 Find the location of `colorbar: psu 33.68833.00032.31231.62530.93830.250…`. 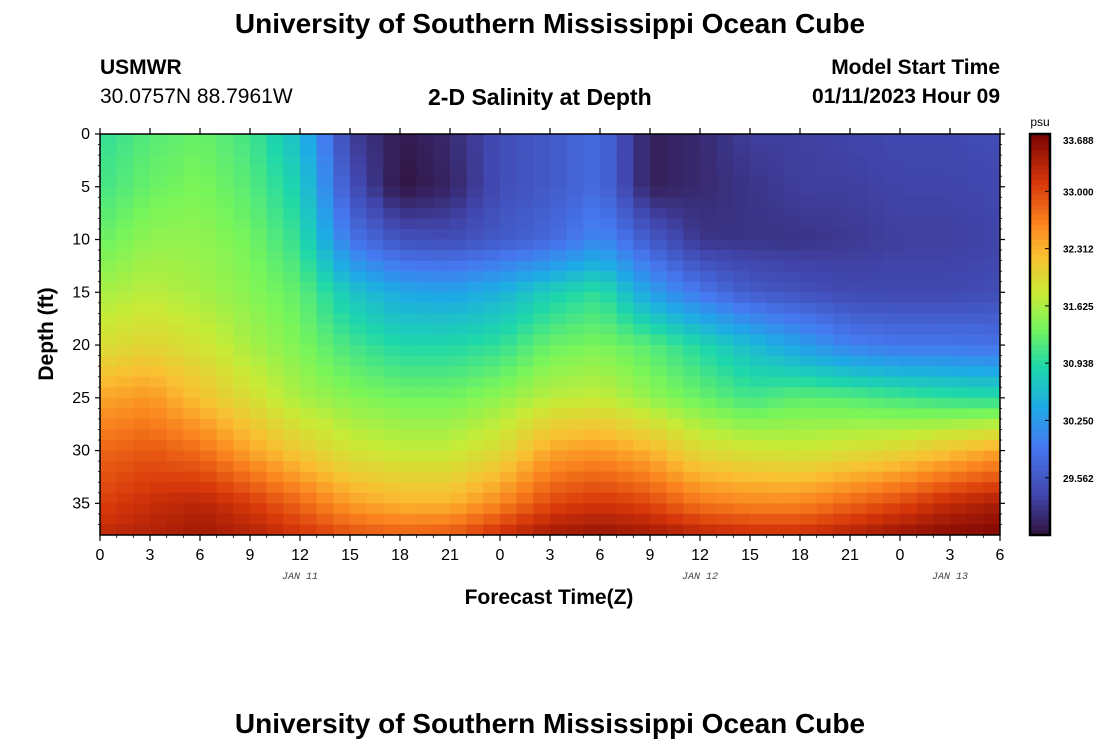

colorbar: psu 33.68833.00032.31231.62530.93830.250… is located at coordinates (1061, 326).